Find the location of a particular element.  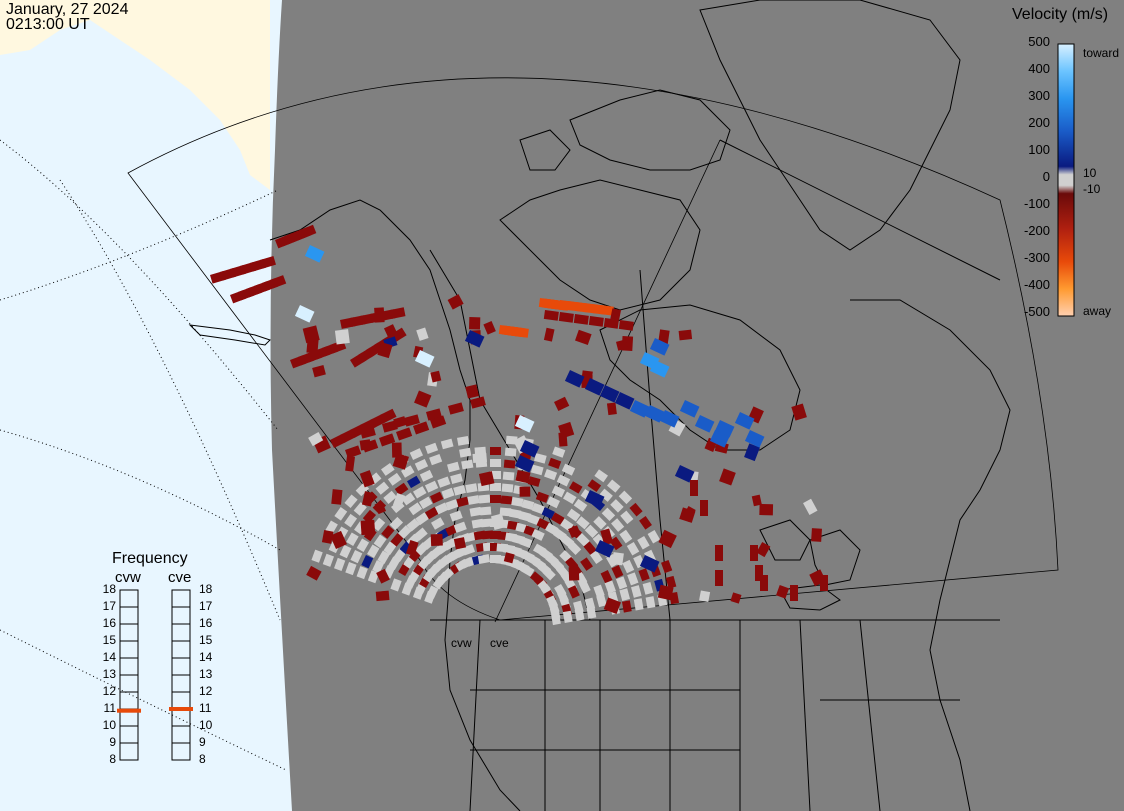

freq-tick-right: 16 is located at coordinates (206, 623).